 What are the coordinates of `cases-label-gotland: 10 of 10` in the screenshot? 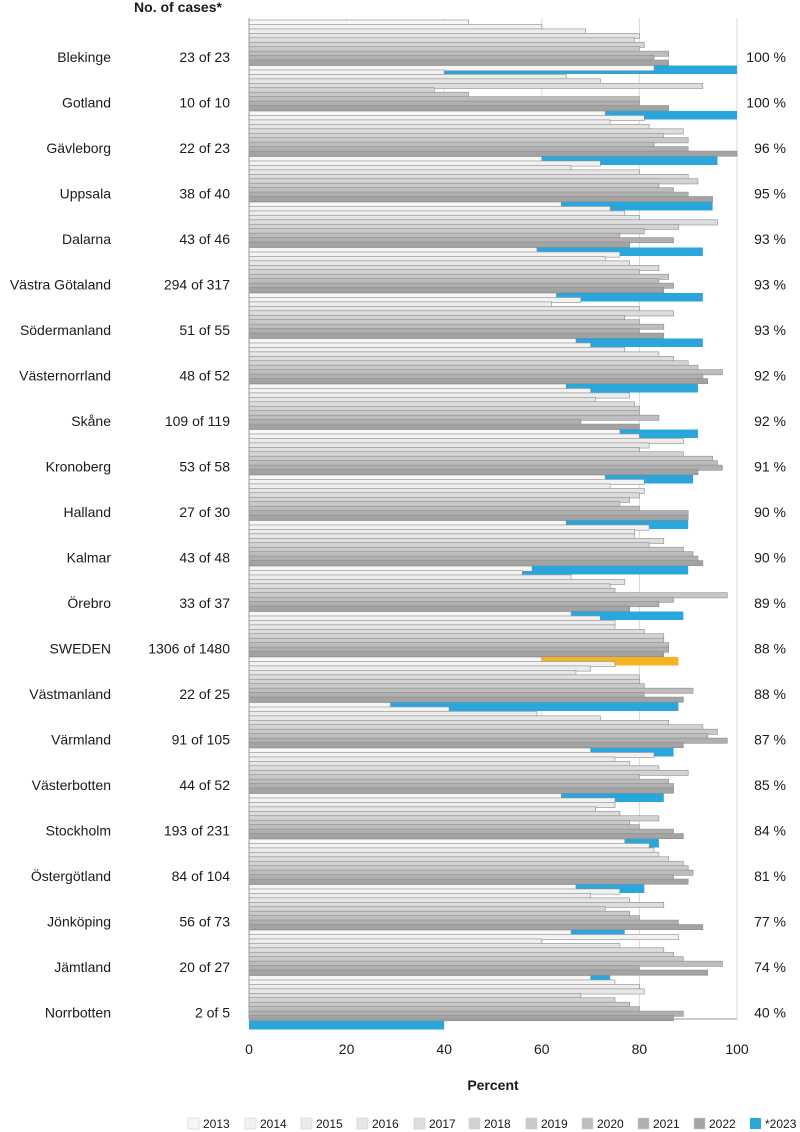 It's located at (204, 103).